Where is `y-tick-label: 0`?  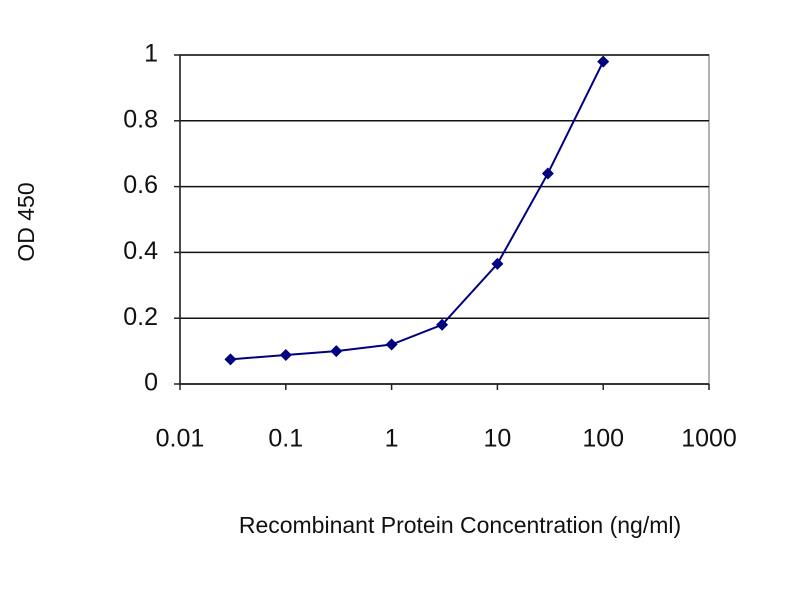
y-tick-label: 0 is located at coordinates (151, 383).